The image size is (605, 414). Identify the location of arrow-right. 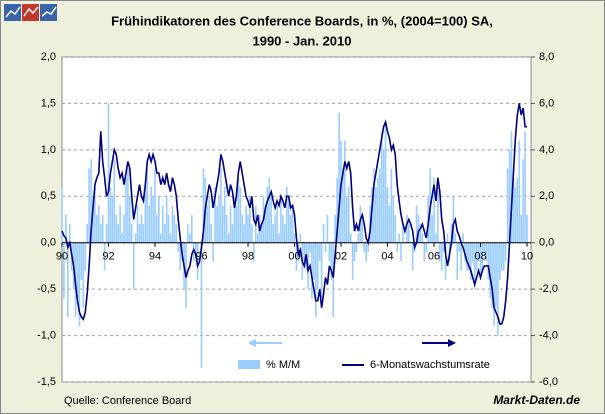
(439, 343).